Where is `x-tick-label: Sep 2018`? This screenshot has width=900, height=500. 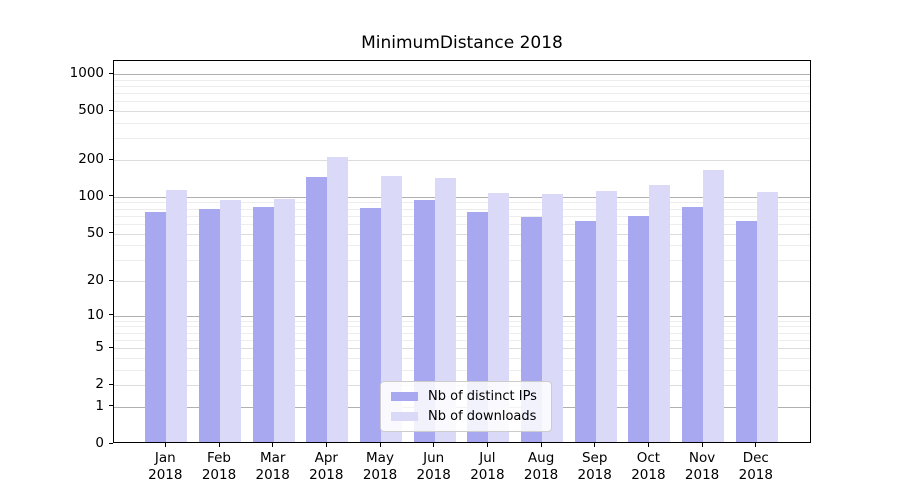
x-tick-label: Sep 2018 is located at coordinates (595, 467).